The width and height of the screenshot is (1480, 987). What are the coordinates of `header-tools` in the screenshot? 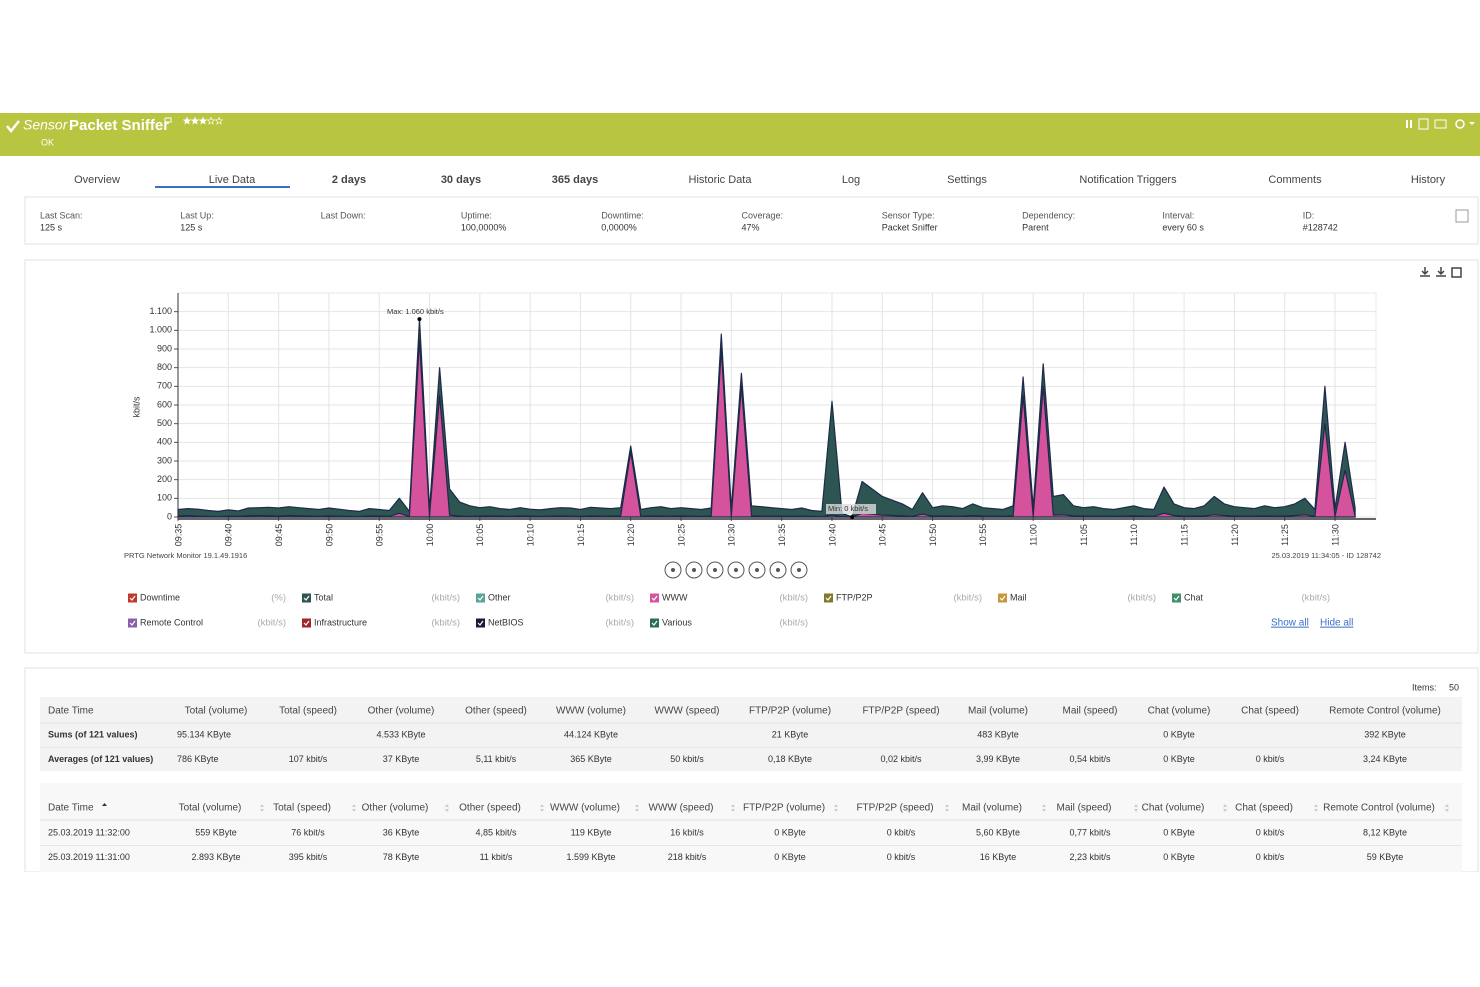 It's located at (1440, 124).